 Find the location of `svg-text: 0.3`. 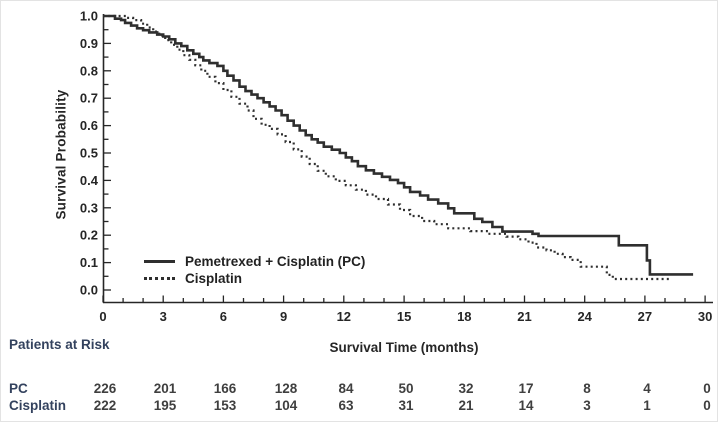

svg-text: 0.3 is located at coordinates (89, 207).